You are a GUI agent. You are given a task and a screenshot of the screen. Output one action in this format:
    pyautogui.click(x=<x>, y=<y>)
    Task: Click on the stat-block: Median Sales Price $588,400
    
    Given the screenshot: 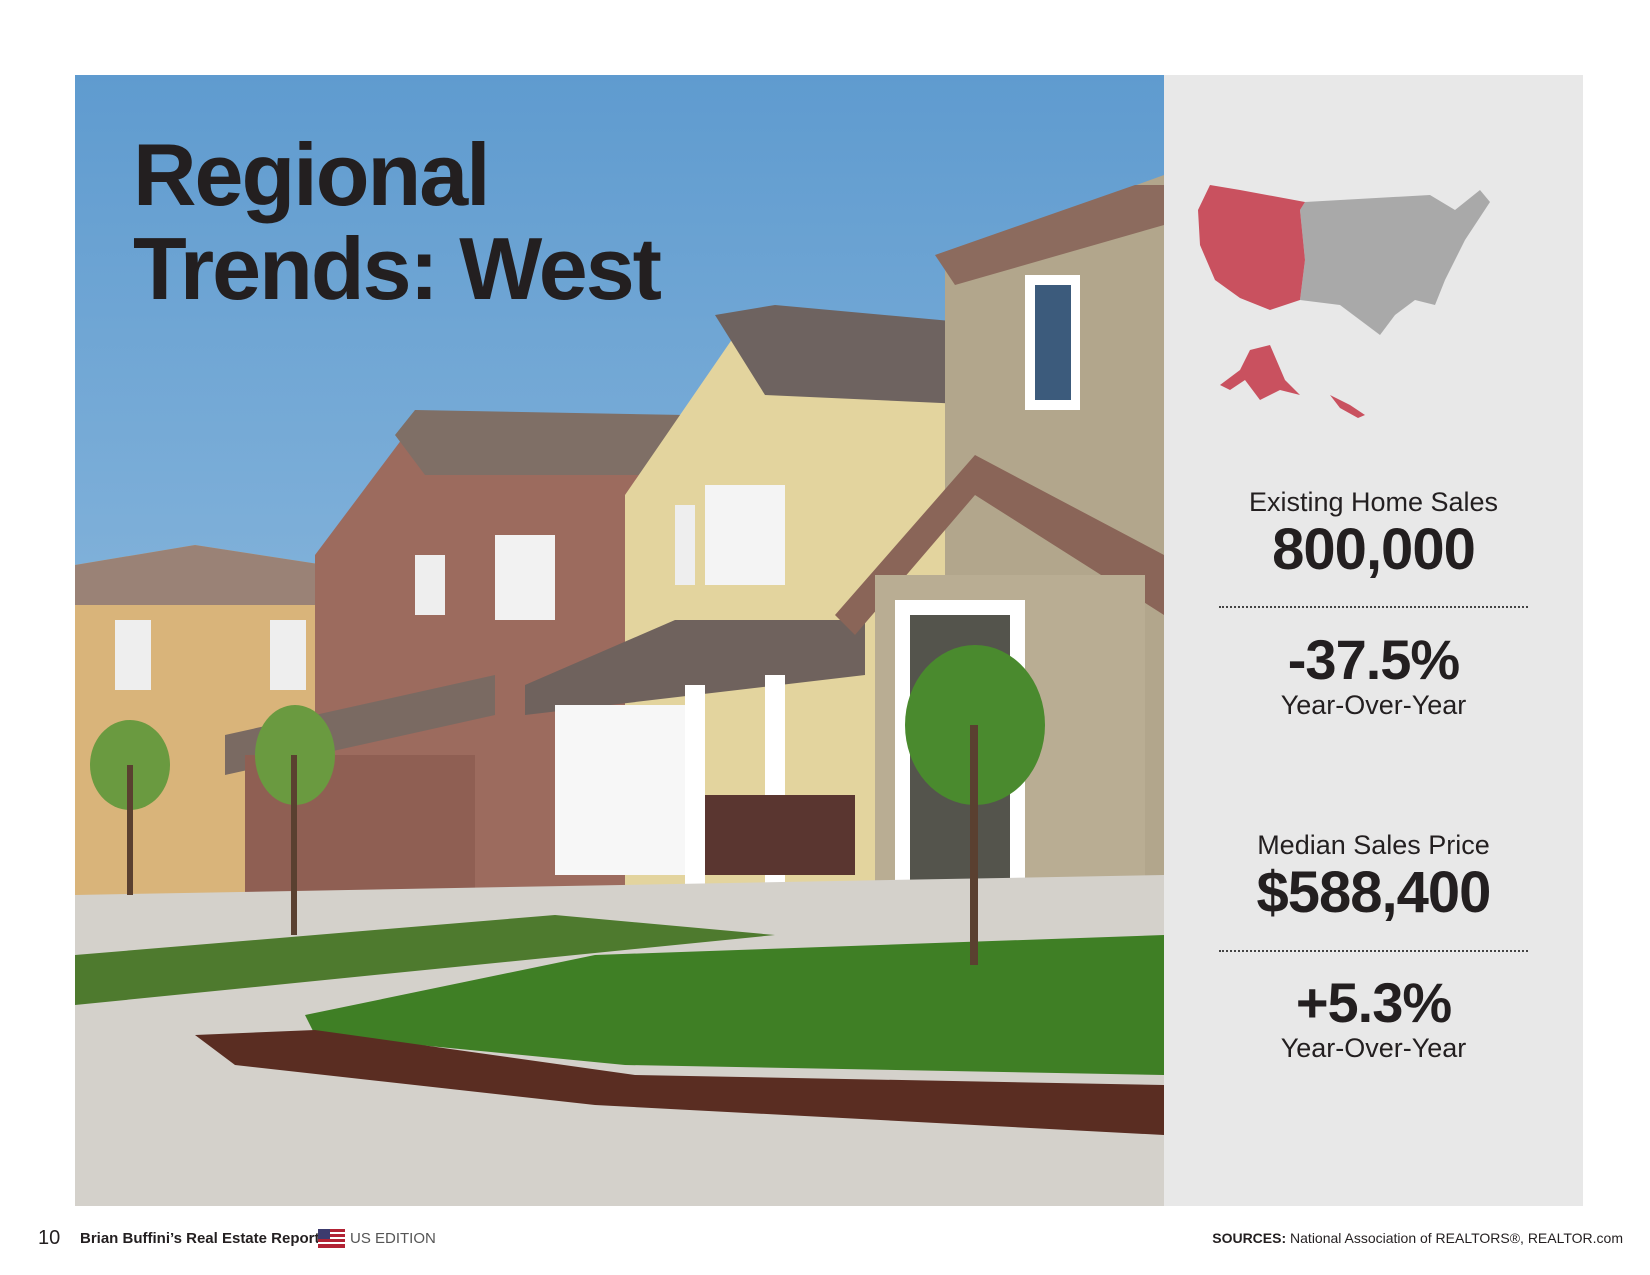 What is the action you would take?
    pyautogui.click(x=1373, y=877)
    